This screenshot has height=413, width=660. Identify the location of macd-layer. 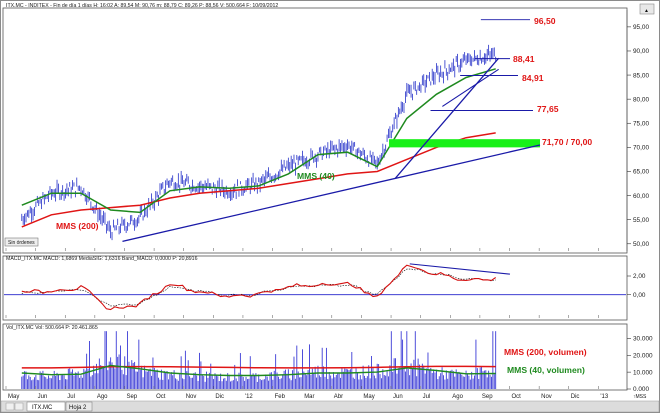
(315, 287).